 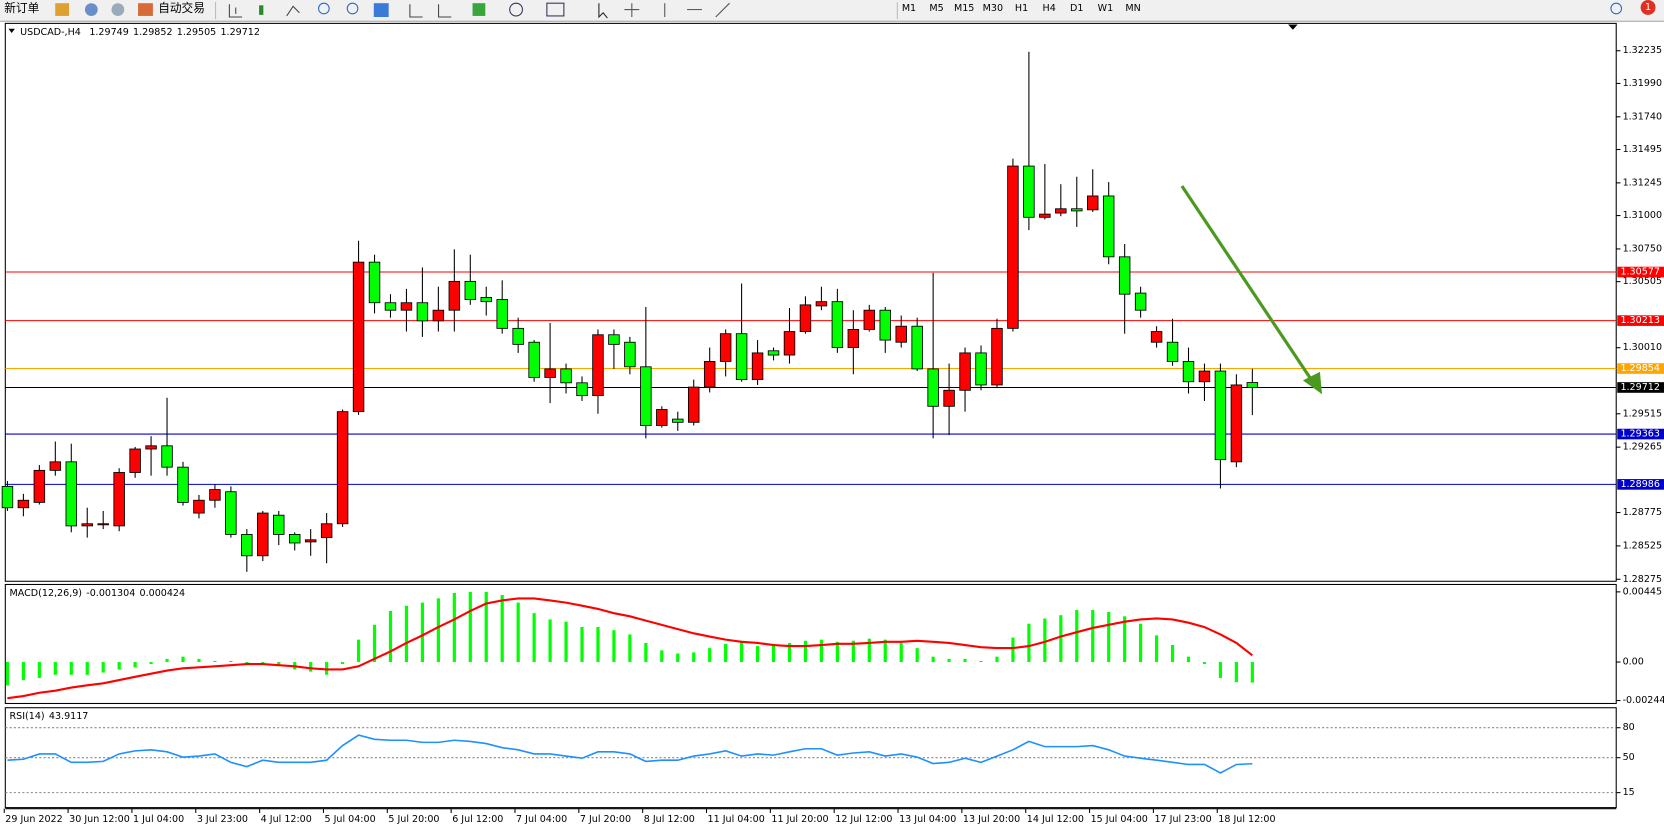 What do you see at coordinates (1642, 149) in the screenshot?
I see `y-tick-label: 1.31495` at bounding box center [1642, 149].